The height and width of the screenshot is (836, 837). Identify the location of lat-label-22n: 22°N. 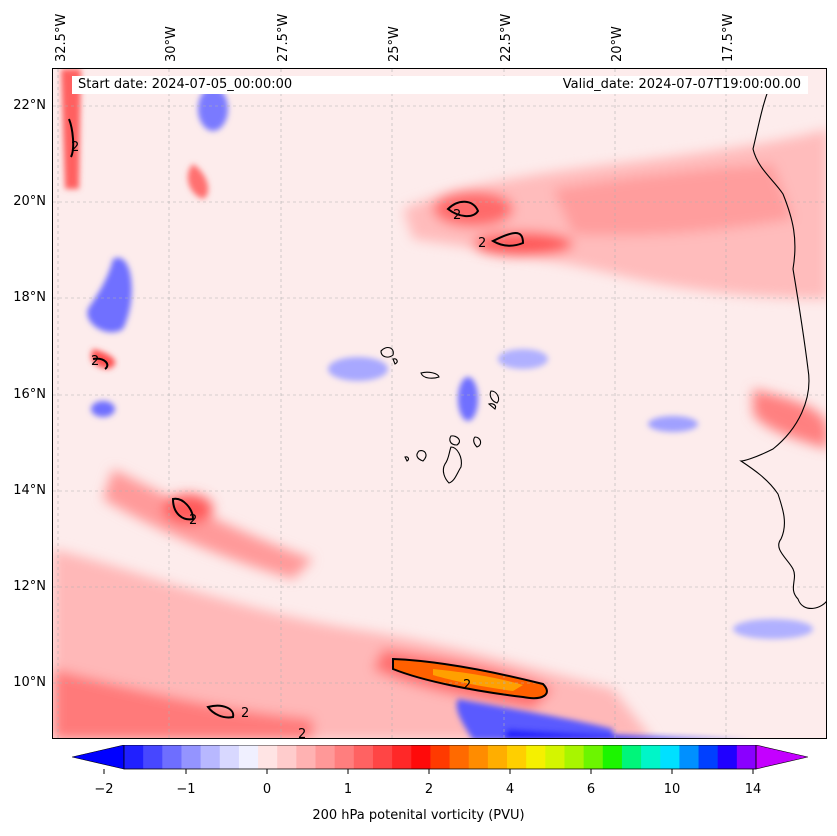
(29, 105).